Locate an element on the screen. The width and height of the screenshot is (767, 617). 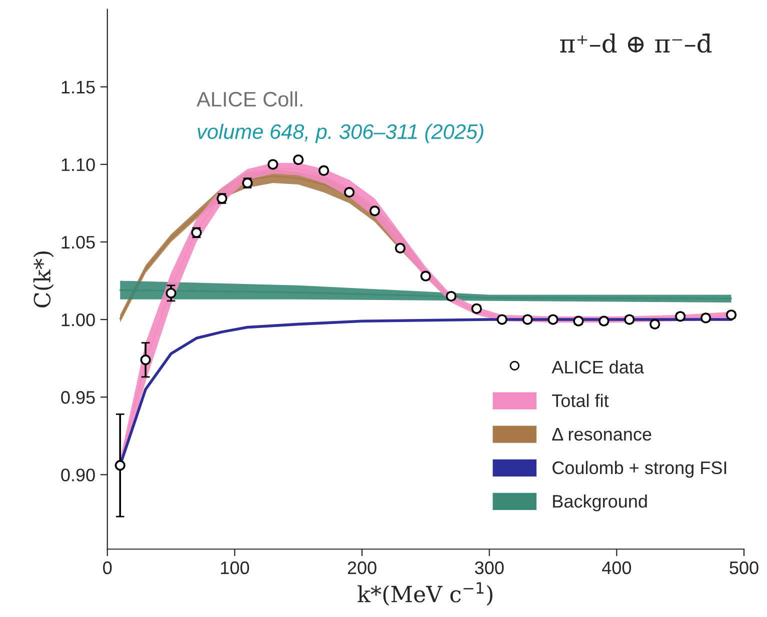
x-tick-label: 400 is located at coordinates (617, 567).